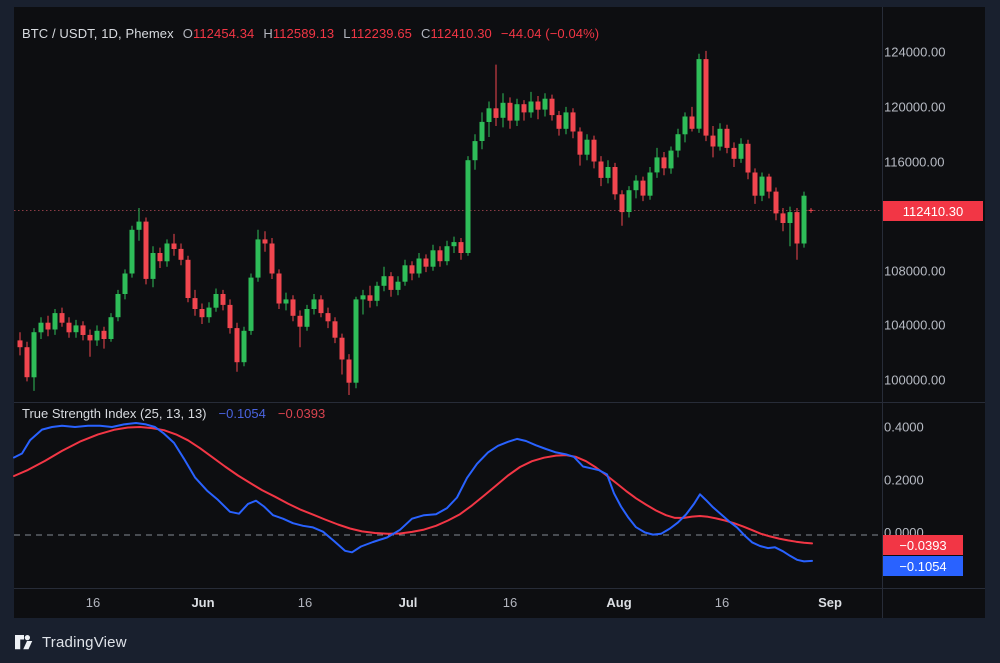 The width and height of the screenshot is (1000, 663). I want to click on tradingview-logo-icon, so click(24, 641).